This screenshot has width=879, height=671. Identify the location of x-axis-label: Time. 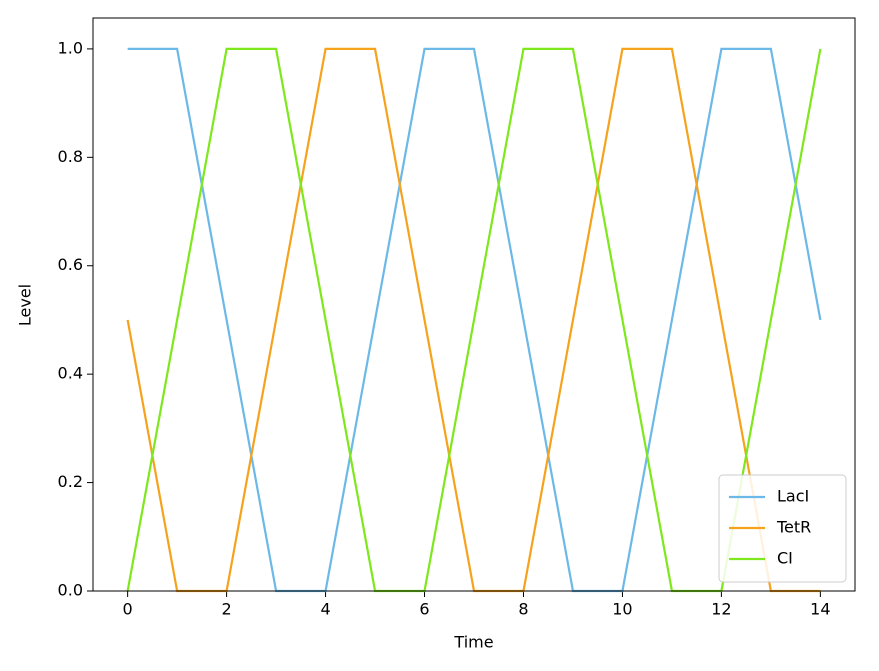
(473, 642).